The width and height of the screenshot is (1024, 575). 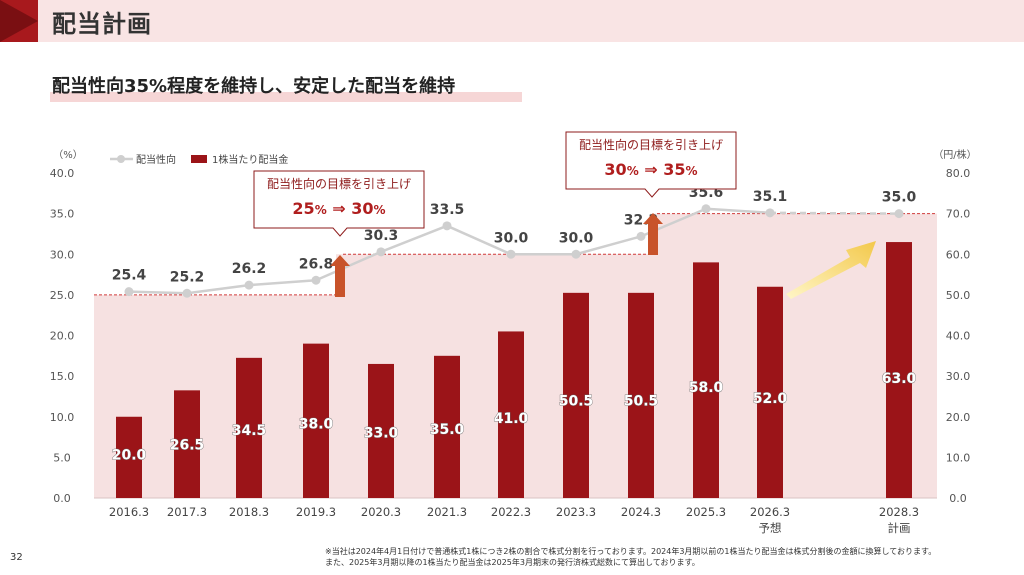 What do you see at coordinates (316, 425) in the screenshot?
I see `dividend-bar-label: 38.0` at bounding box center [316, 425].